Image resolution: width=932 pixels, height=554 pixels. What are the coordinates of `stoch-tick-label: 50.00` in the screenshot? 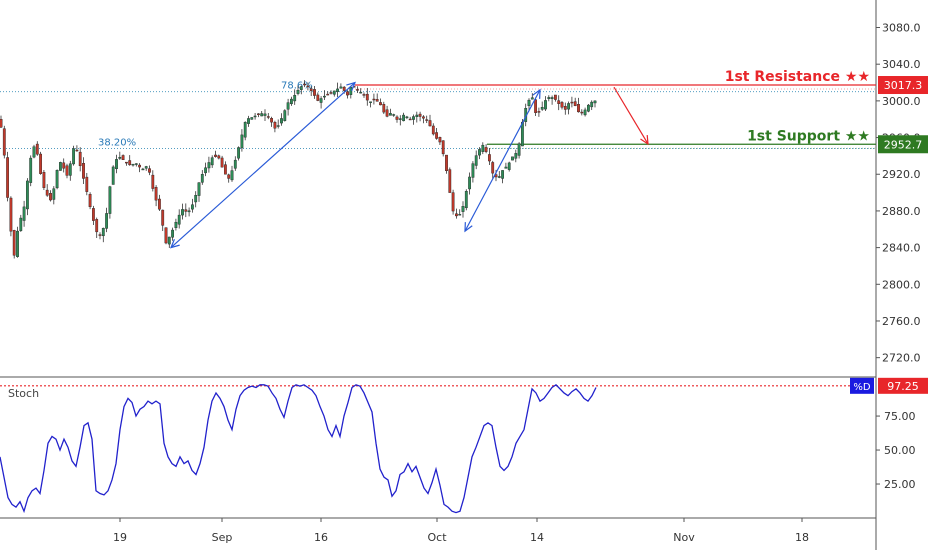 It's located at (900, 450).